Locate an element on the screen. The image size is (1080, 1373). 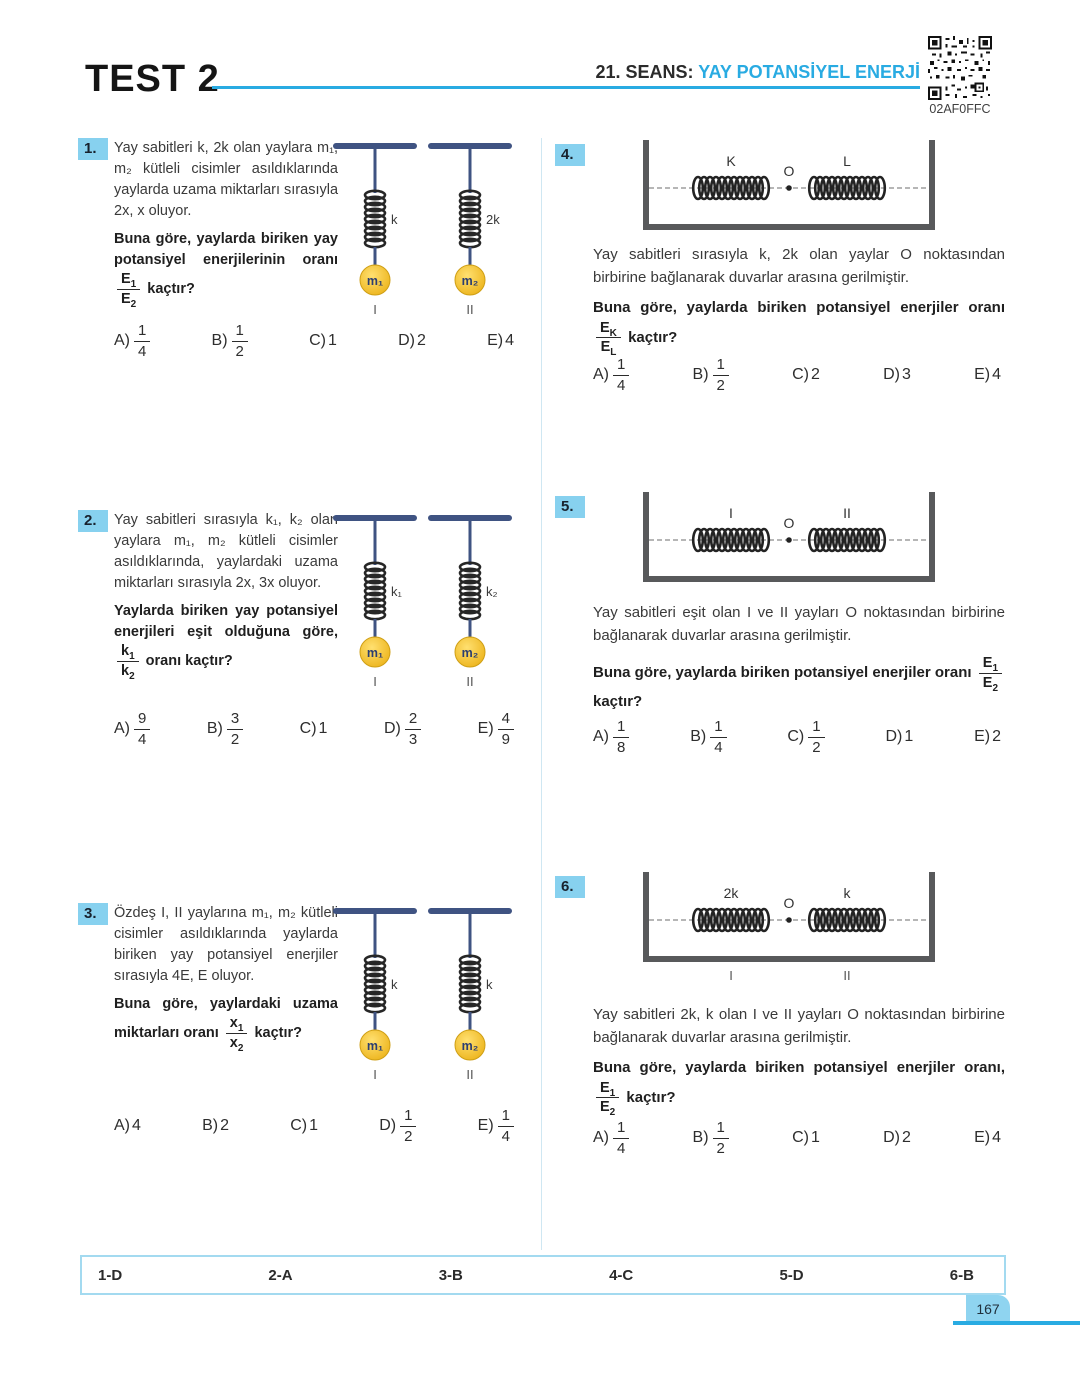
right-spring-unit: 2k m₂ II is located at coordinates (470, 230).